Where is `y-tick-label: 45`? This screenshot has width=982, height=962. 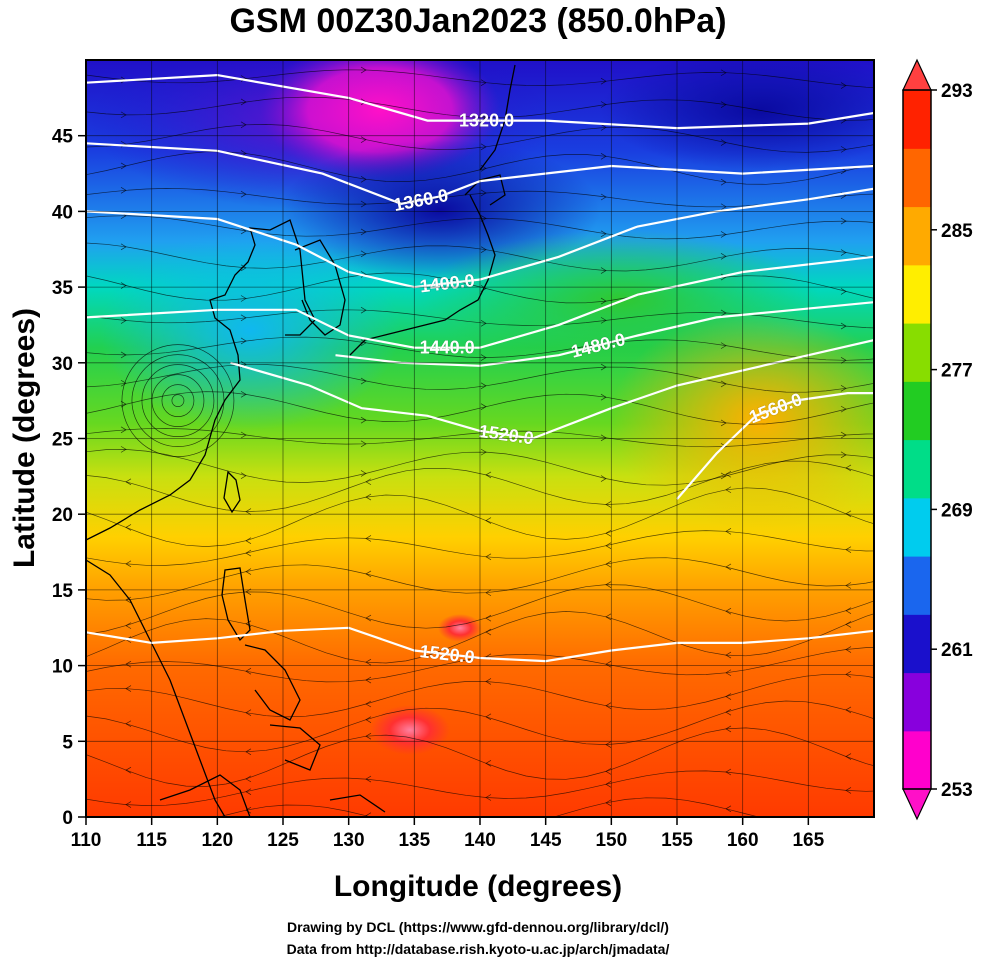 y-tick-label: 45 is located at coordinates (63, 137).